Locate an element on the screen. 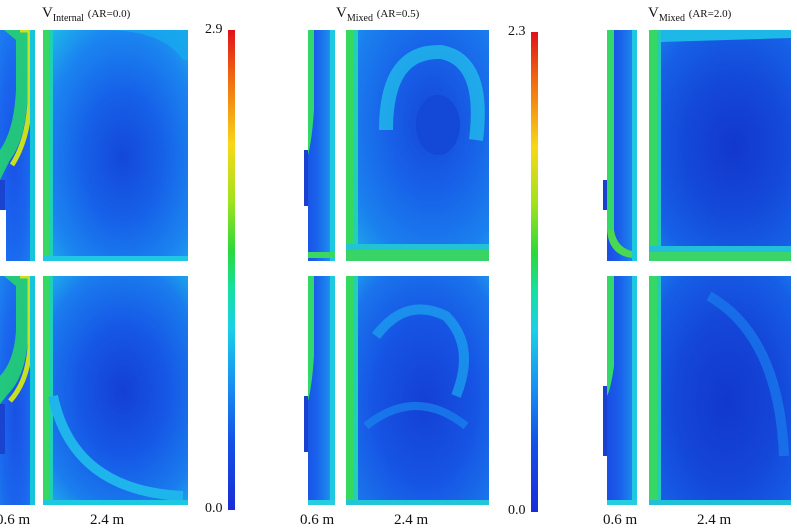 The width and height of the screenshot is (797, 532). panel-ar05-bottom-narrow is located at coordinates (319, 390).